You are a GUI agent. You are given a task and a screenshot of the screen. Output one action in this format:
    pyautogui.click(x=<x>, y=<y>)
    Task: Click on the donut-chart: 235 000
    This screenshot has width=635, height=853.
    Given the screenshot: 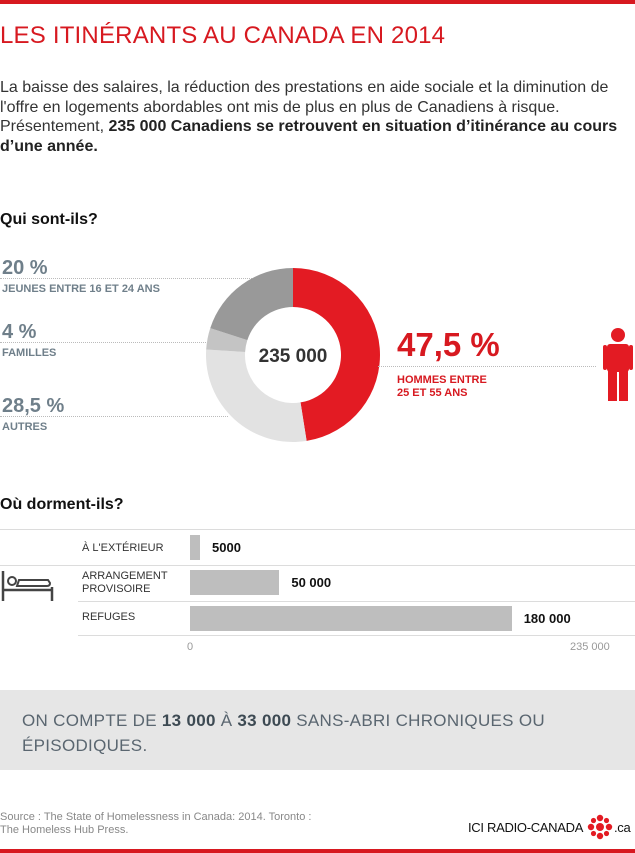 What is the action you would take?
    pyautogui.click(x=293, y=355)
    